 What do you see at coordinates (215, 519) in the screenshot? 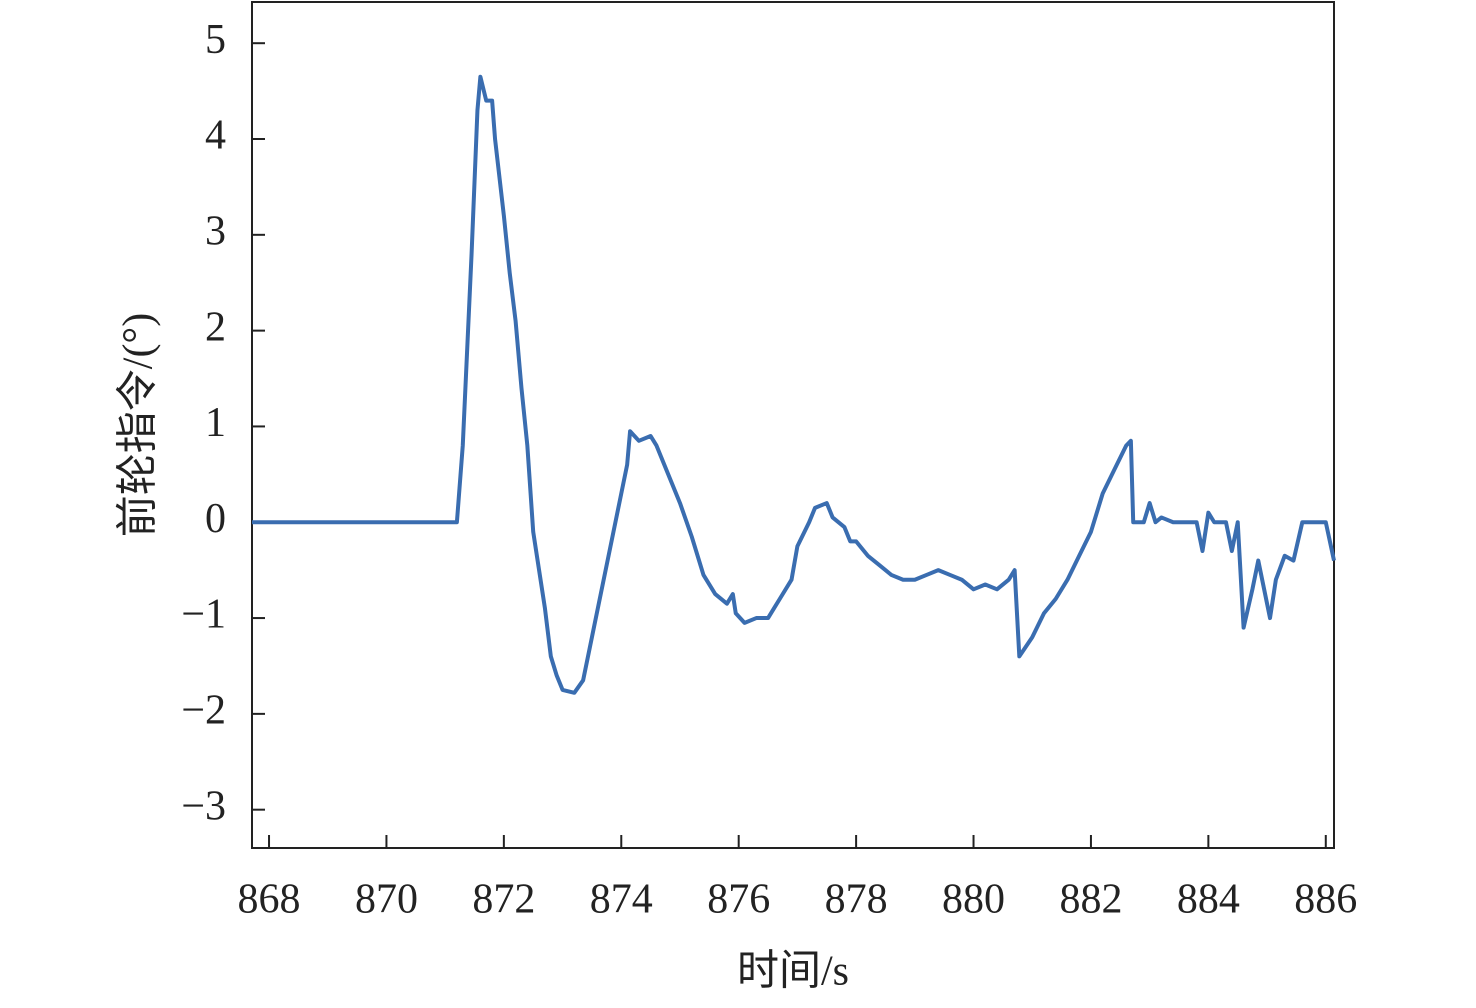
I see `y-tick-label: 0` at bounding box center [215, 519].